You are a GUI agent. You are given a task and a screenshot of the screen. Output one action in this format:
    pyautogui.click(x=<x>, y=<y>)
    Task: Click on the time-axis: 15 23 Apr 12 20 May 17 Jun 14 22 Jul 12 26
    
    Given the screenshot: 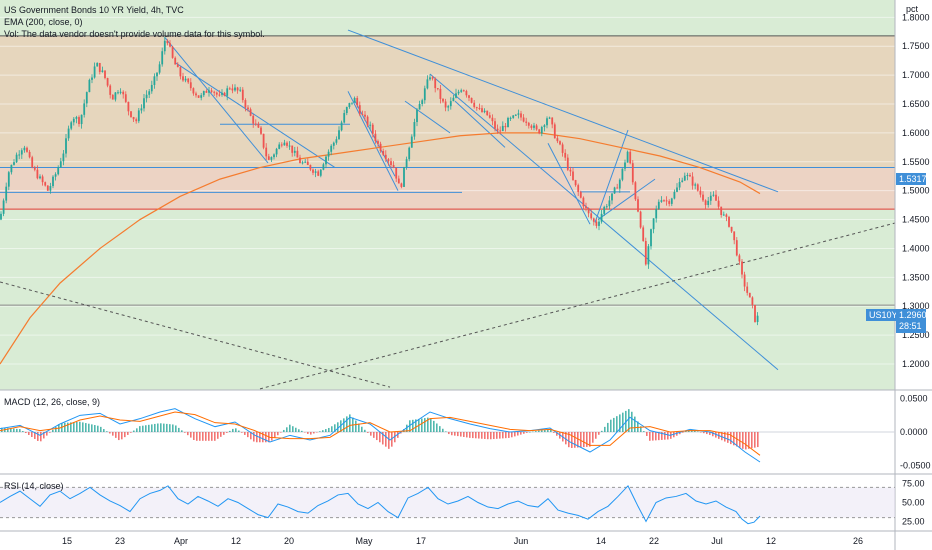 What is the action you would take?
    pyautogui.click(x=462, y=541)
    